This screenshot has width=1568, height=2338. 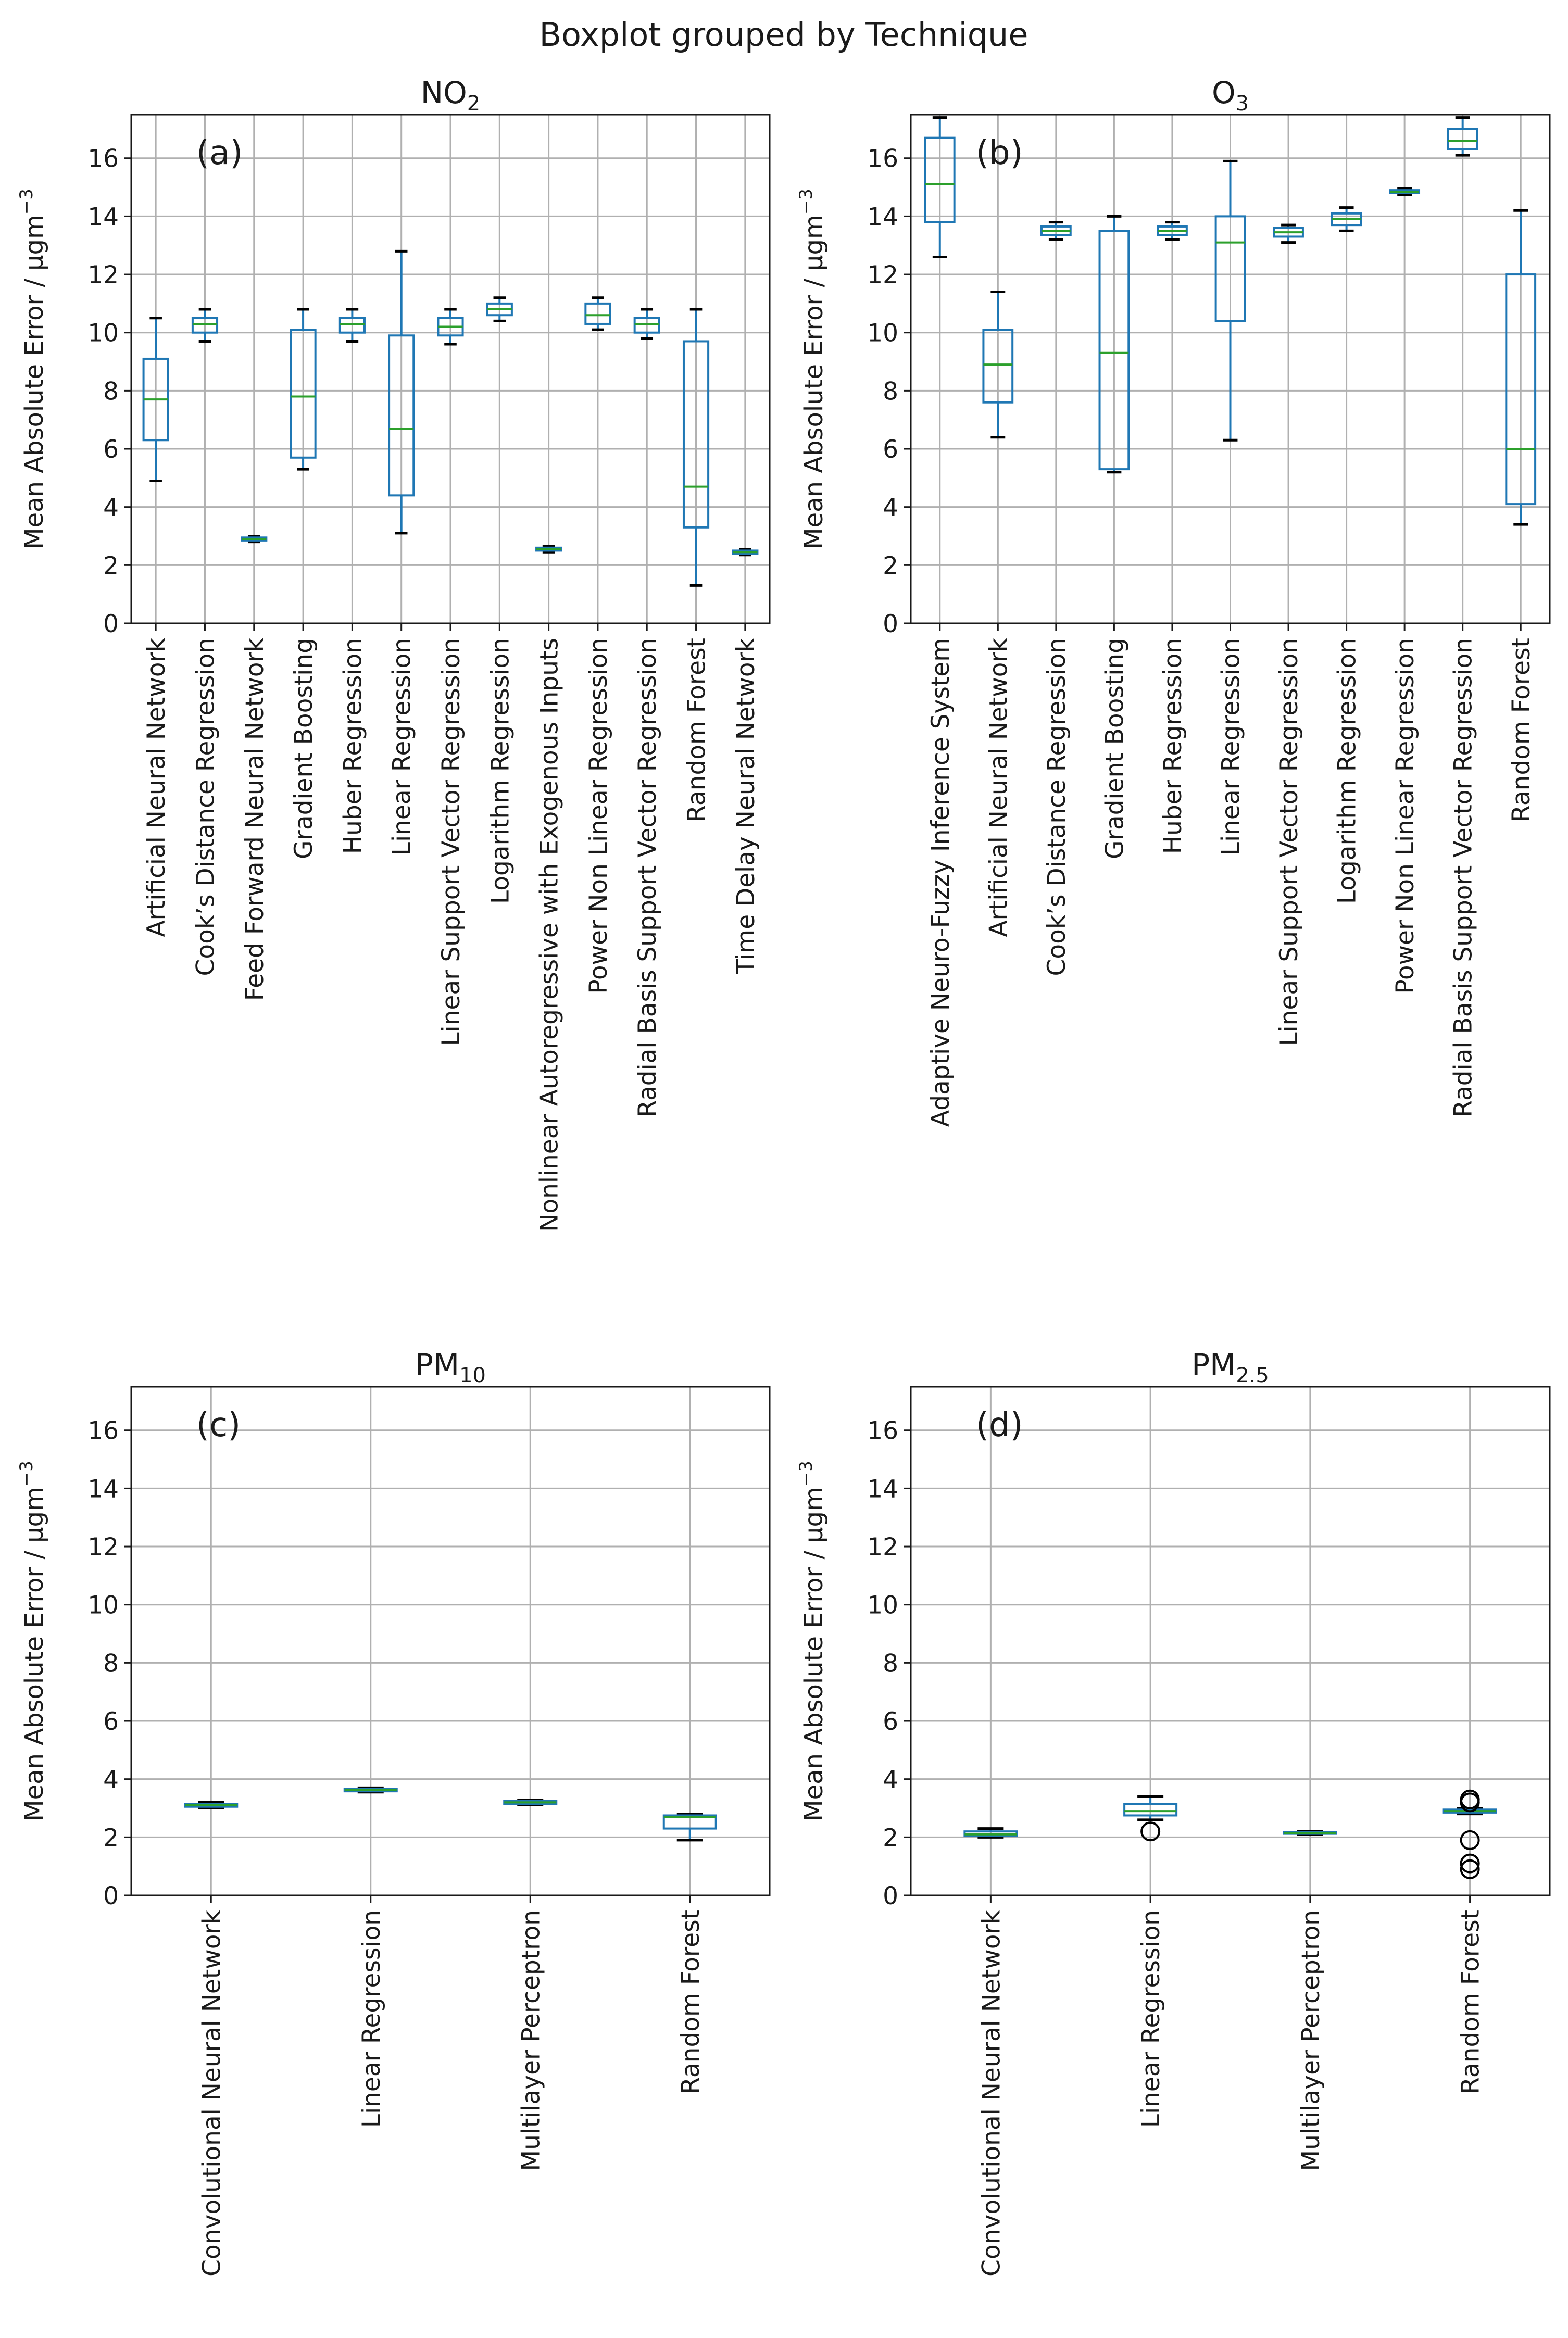 I want to click on panel-title-d: PM2.5, so click(x=1230, y=1367).